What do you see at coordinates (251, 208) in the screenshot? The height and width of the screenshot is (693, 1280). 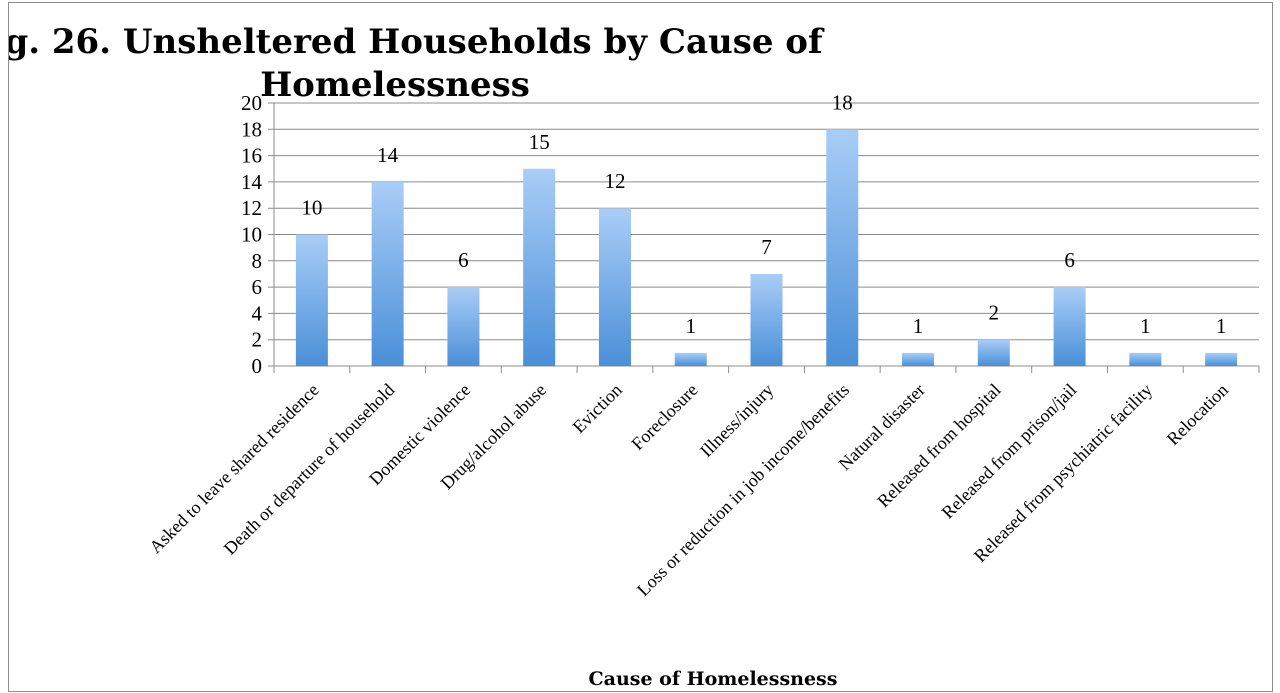 I see `y-tick-label: 12` at bounding box center [251, 208].